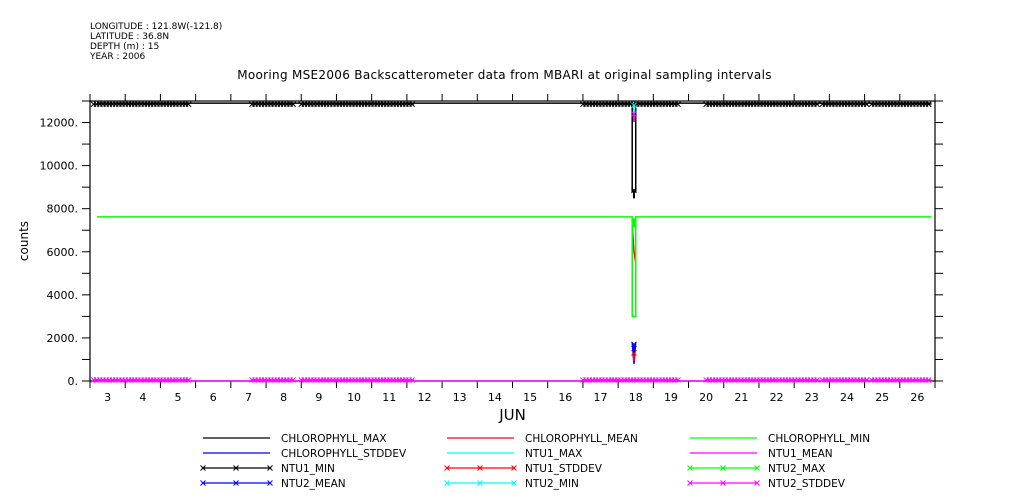 This screenshot has height=504, width=1009. I want to click on series-ntu1-stddev-spike-marker, so click(634, 353).